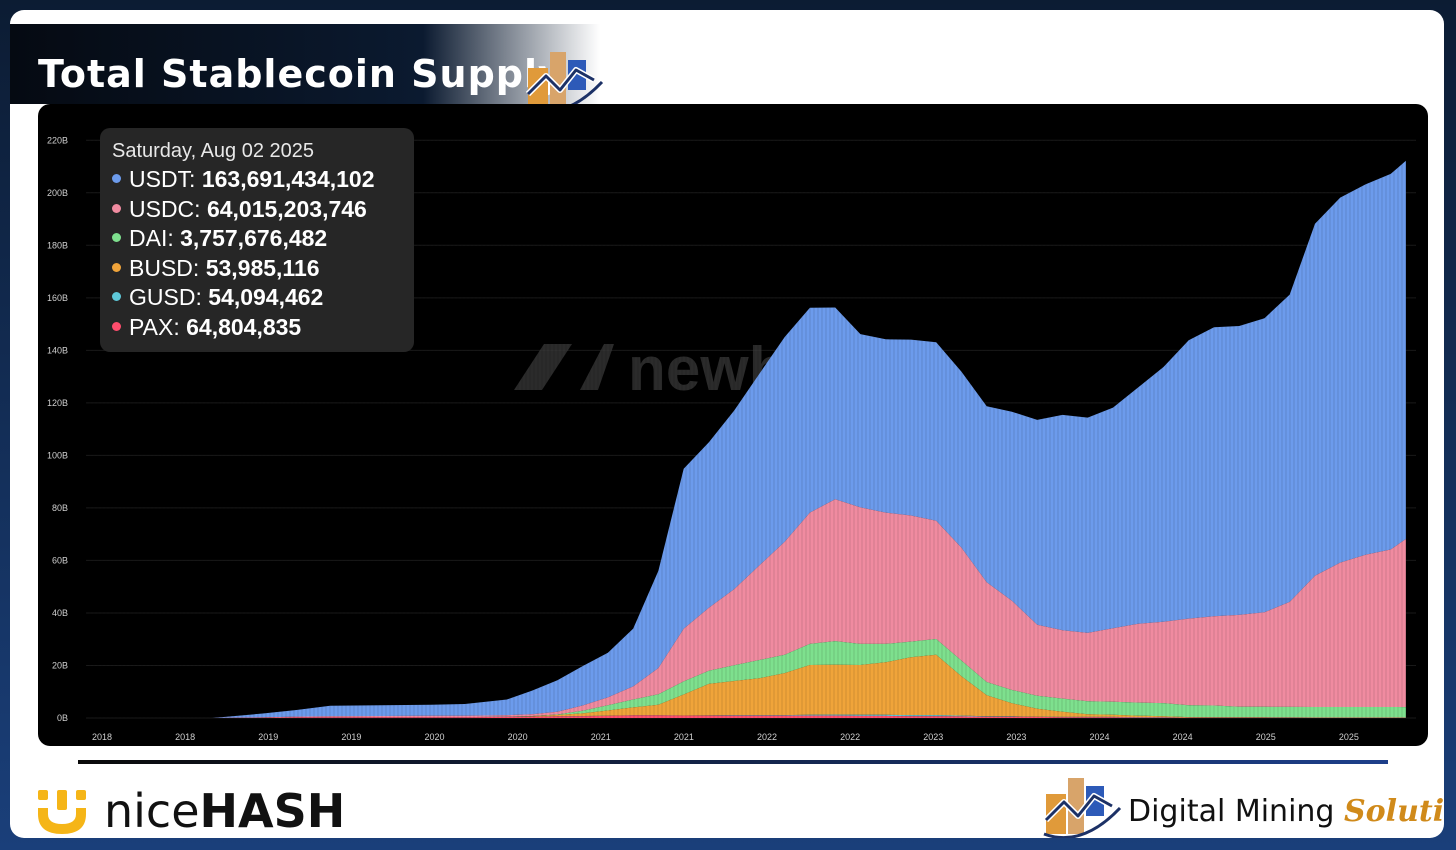 This screenshot has height=850, width=1456. Describe the element at coordinates (262, 267) in the screenshot. I see `tooltip-value: 53,985,116` at that location.